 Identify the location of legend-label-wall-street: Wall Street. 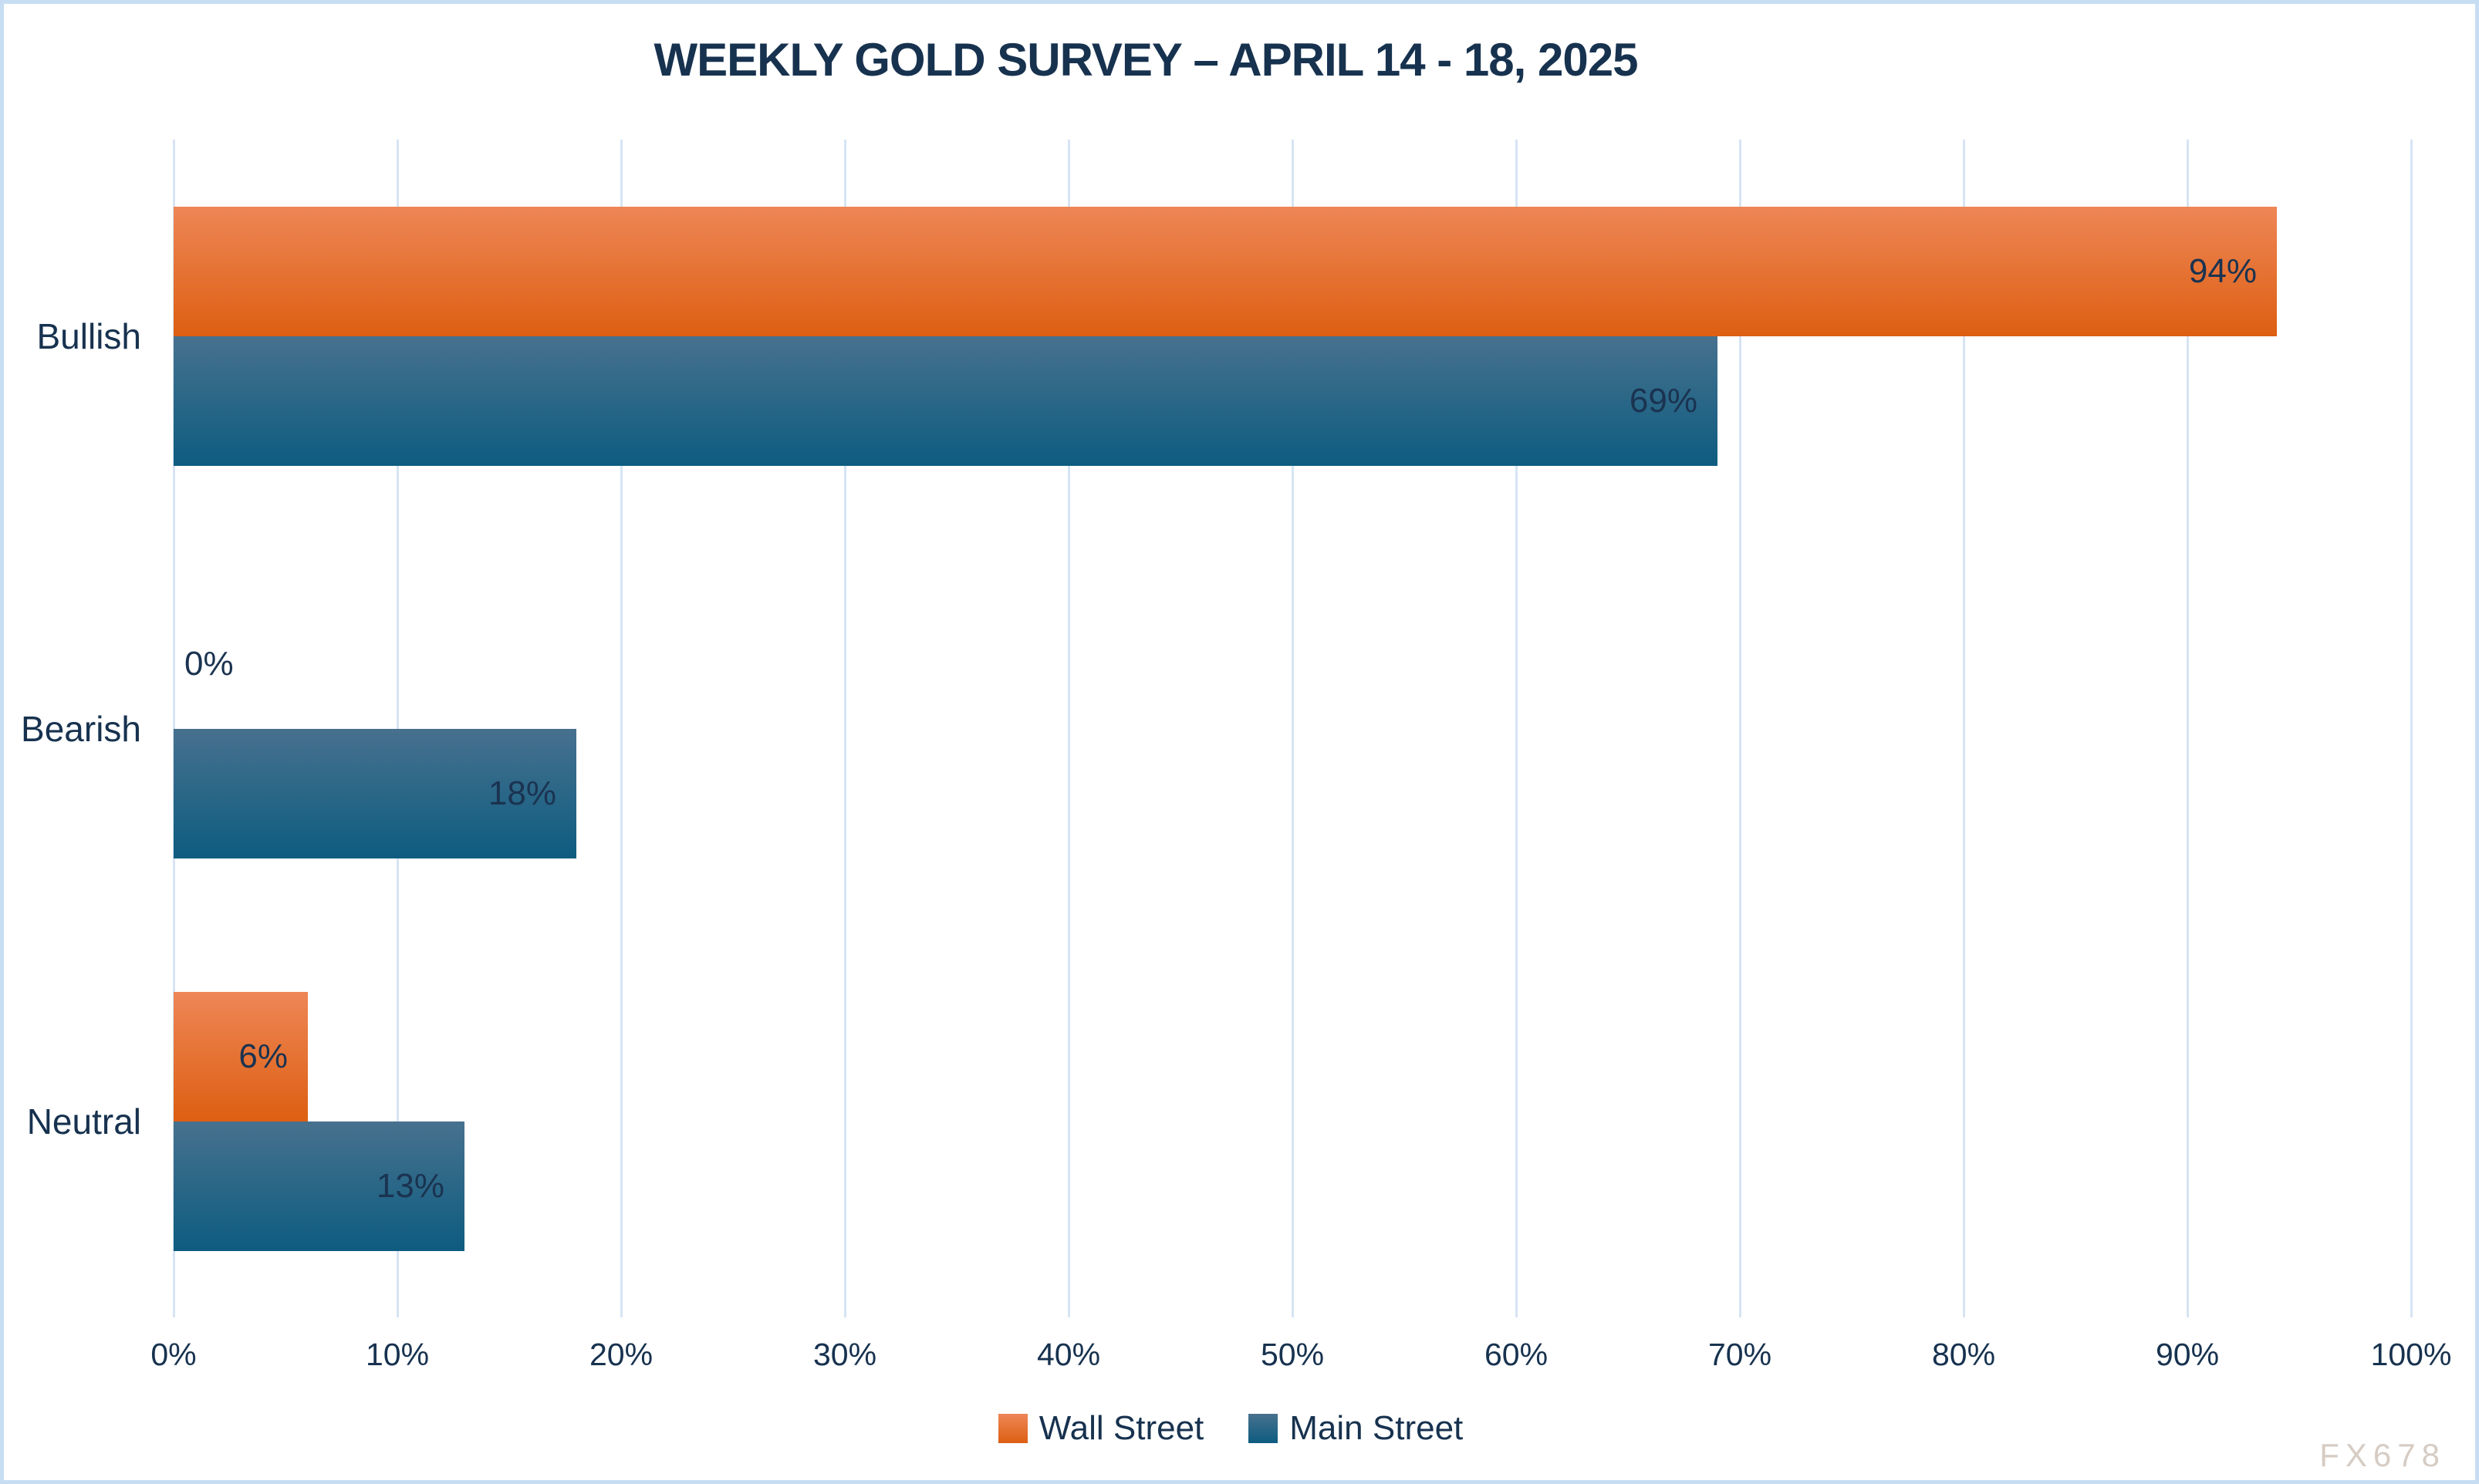
(1121, 1428).